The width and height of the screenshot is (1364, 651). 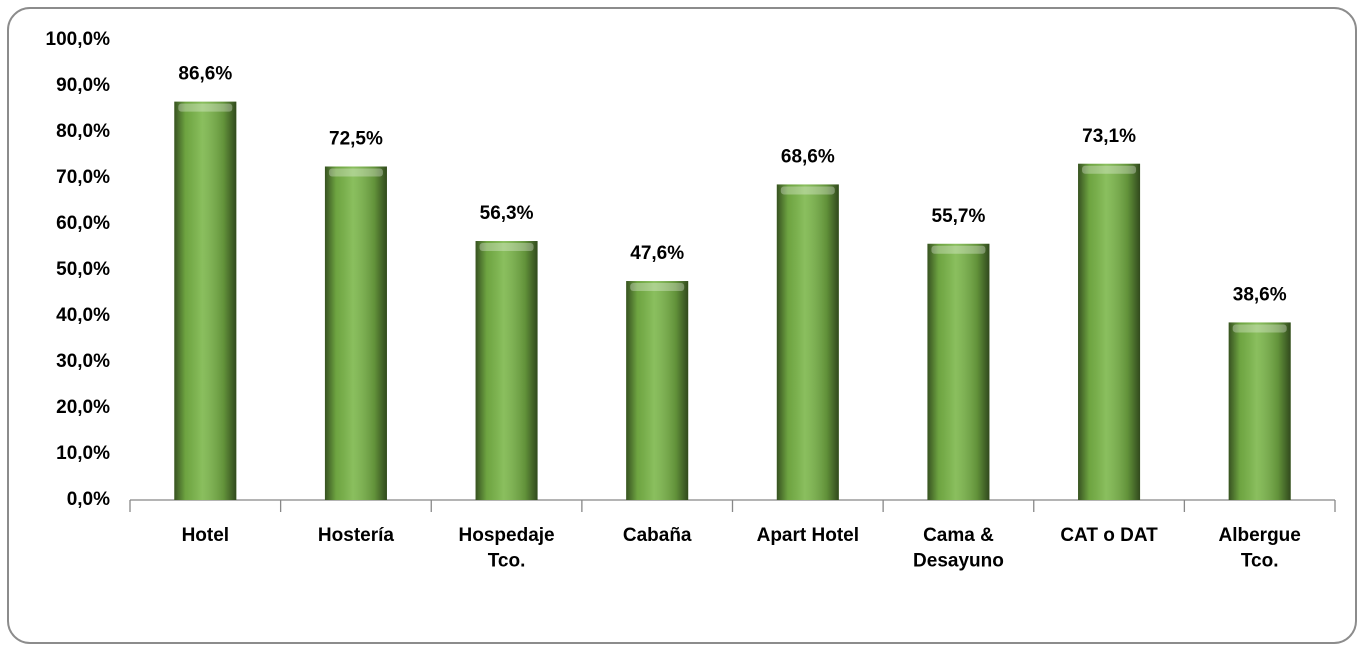 What do you see at coordinates (83, 131) in the screenshot?
I see `y-tick-label: 80,0%` at bounding box center [83, 131].